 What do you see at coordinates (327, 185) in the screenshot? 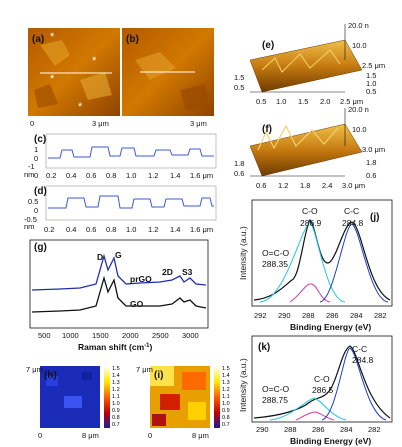
I see `panel-f-xtick: 2.4` at bounding box center [327, 185].